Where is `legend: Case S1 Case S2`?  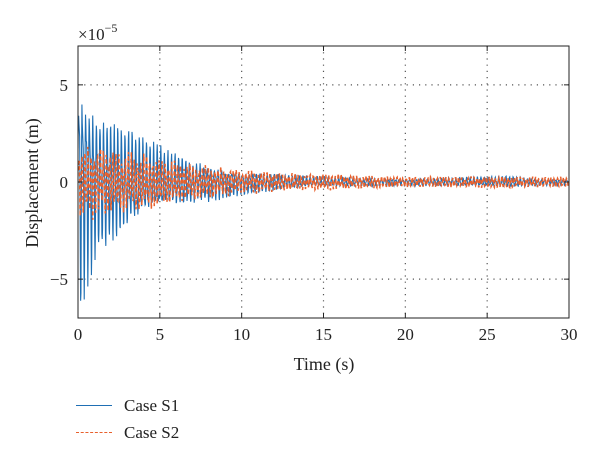 legend: Case S1 Case S2 is located at coordinates (127, 419).